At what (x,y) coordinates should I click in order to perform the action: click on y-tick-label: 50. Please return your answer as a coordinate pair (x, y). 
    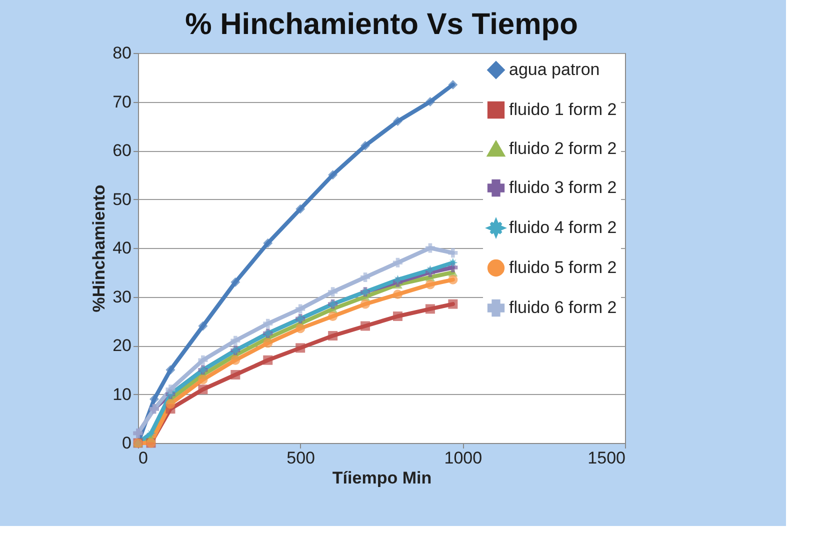
    Looking at the image, I should click on (122, 199).